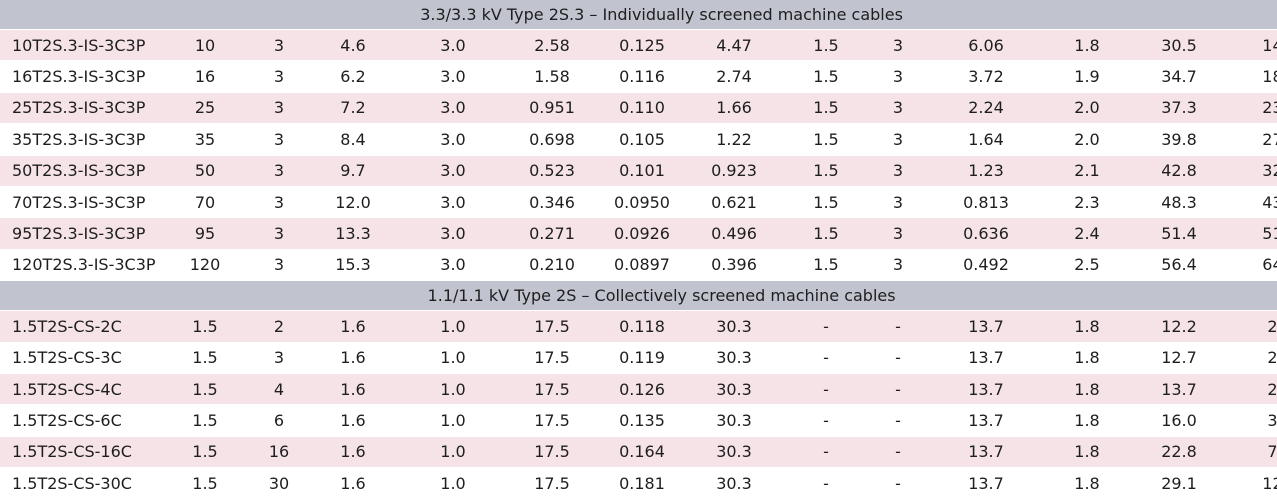  Describe the element at coordinates (279, 421) in the screenshot. I see `table-cell: 6` at that location.